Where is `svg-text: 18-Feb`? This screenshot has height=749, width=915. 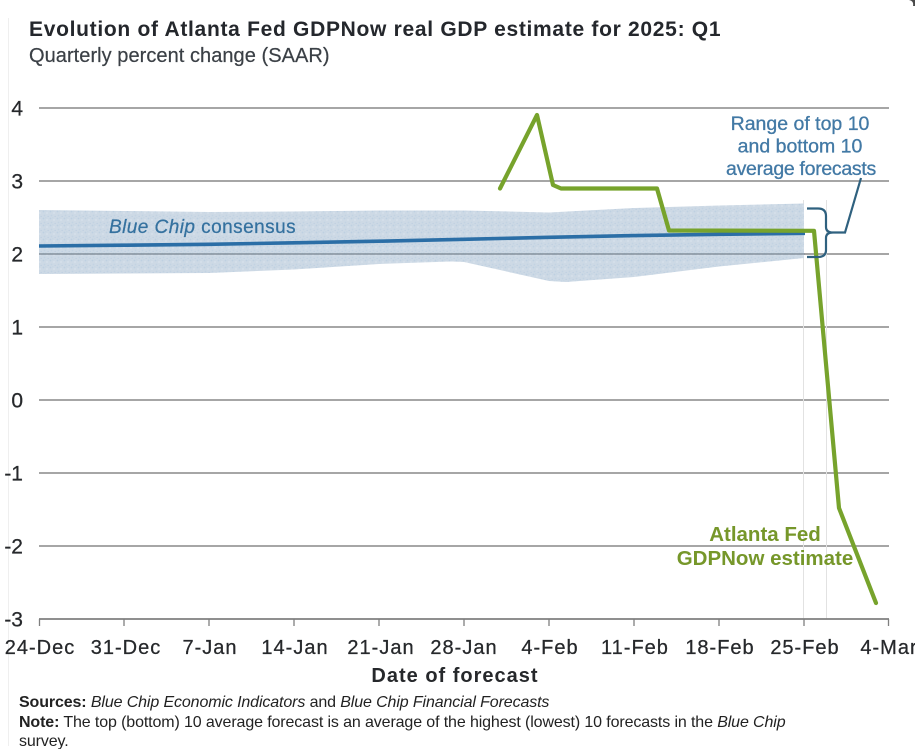
svg-text: 18-Feb is located at coordinates (719, 648).